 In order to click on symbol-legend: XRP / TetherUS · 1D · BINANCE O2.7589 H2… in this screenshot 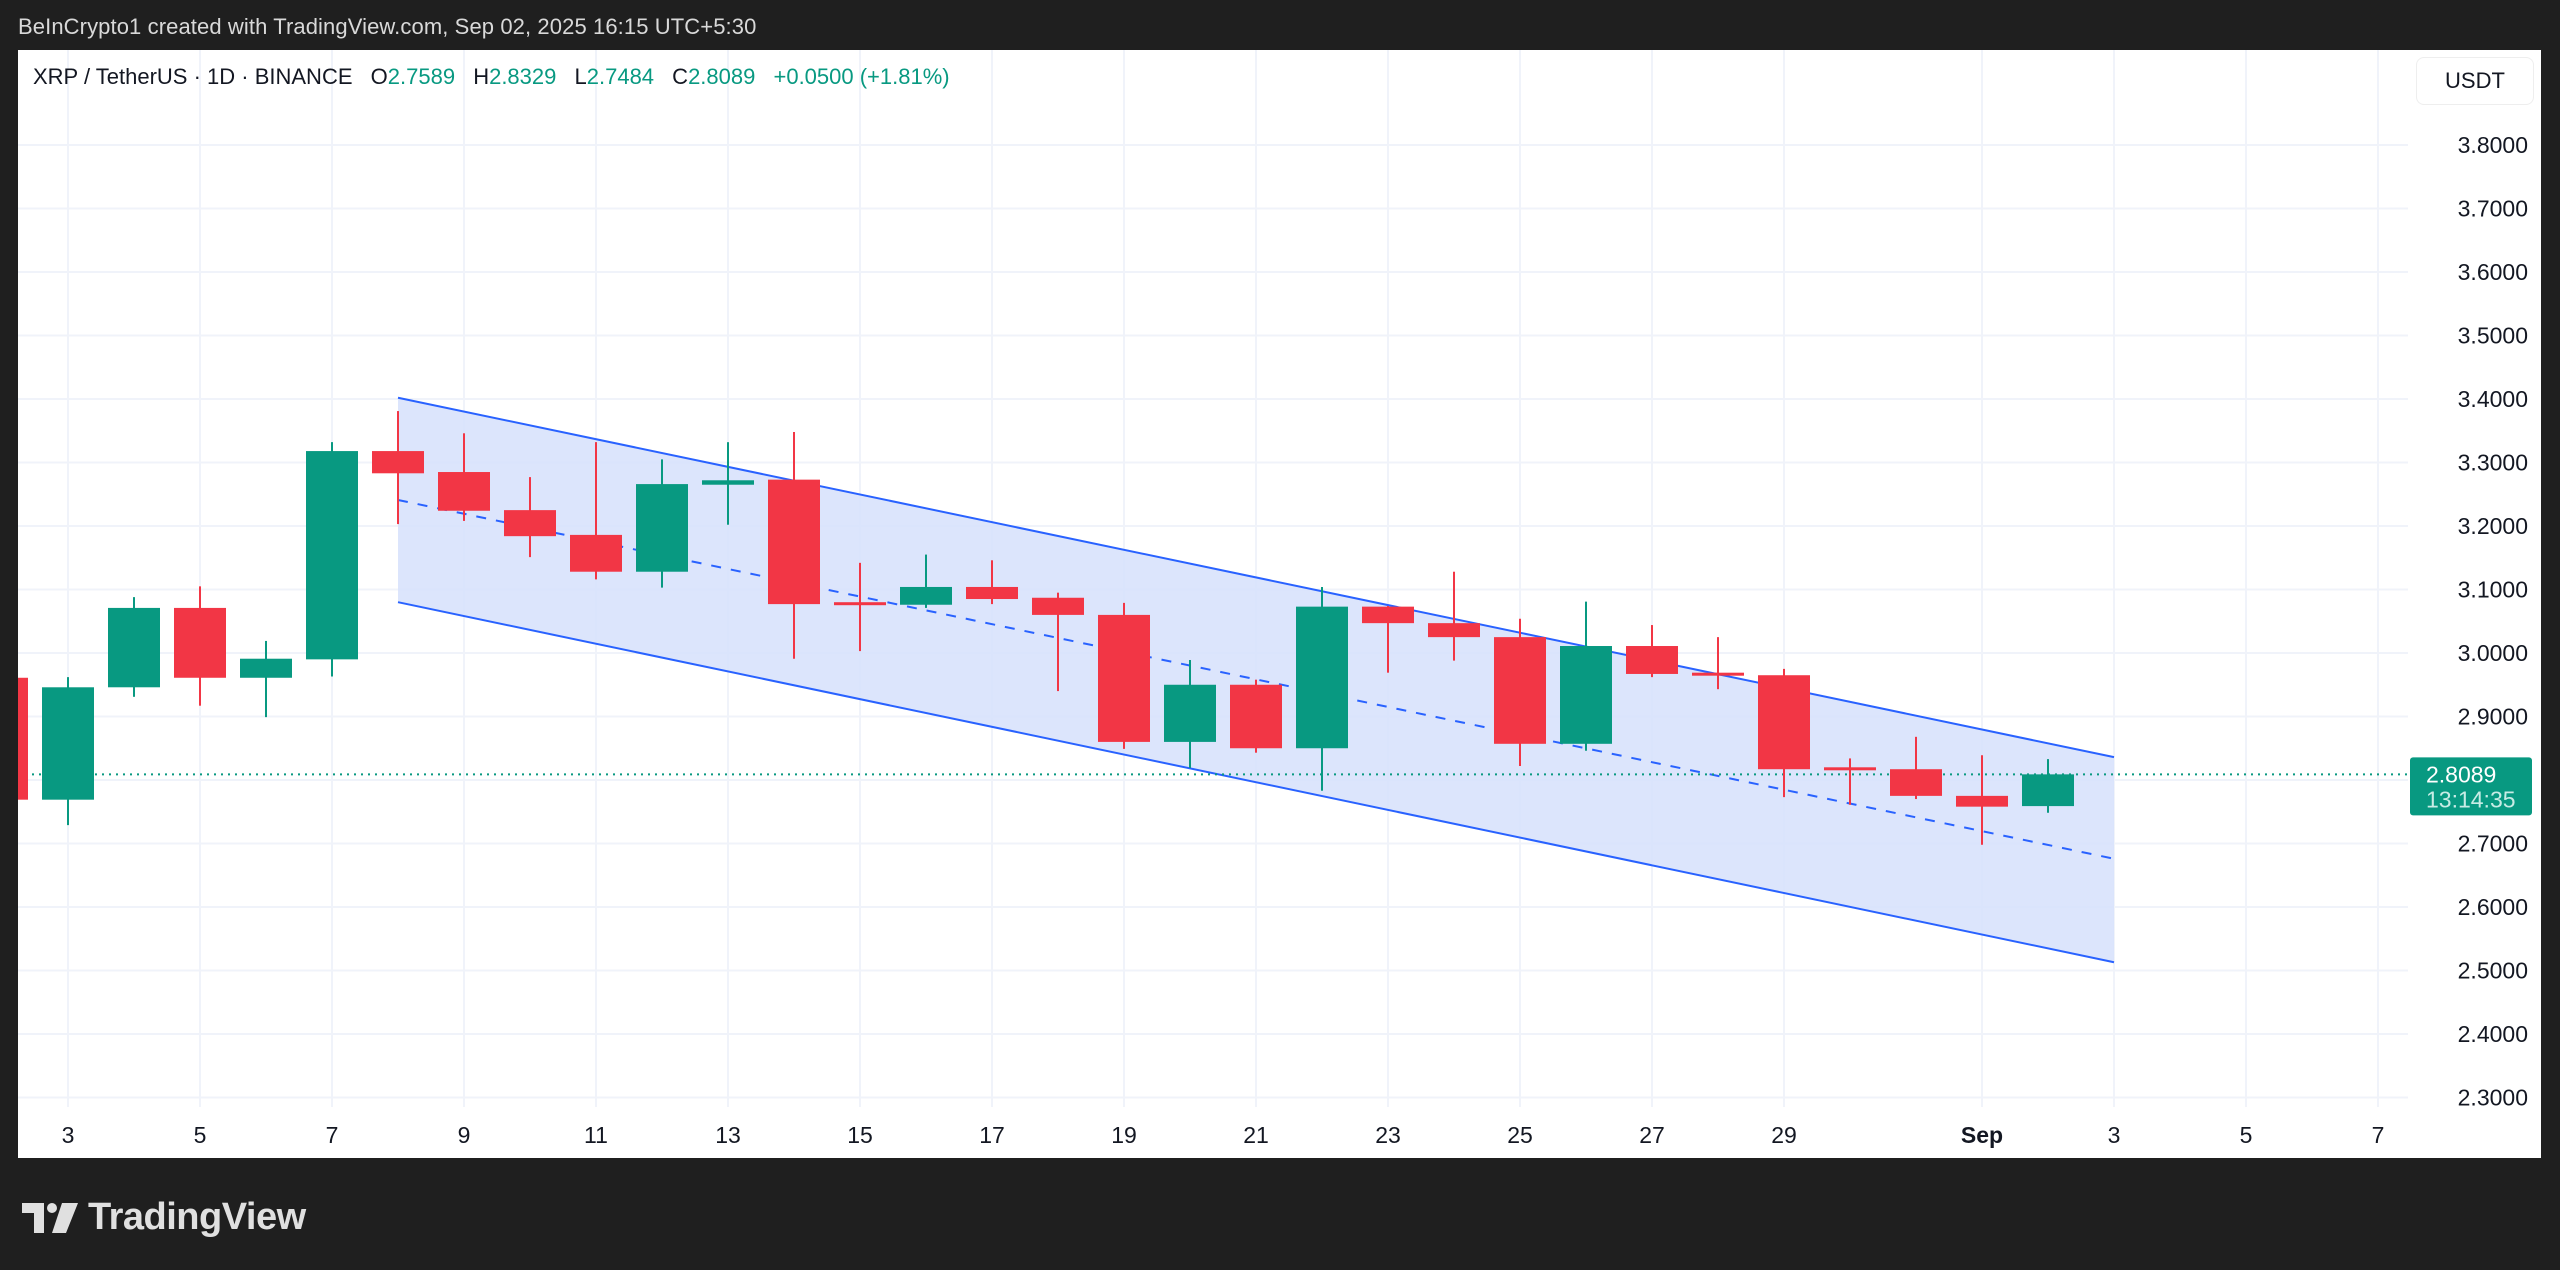, I will do `click(491, 77)`.